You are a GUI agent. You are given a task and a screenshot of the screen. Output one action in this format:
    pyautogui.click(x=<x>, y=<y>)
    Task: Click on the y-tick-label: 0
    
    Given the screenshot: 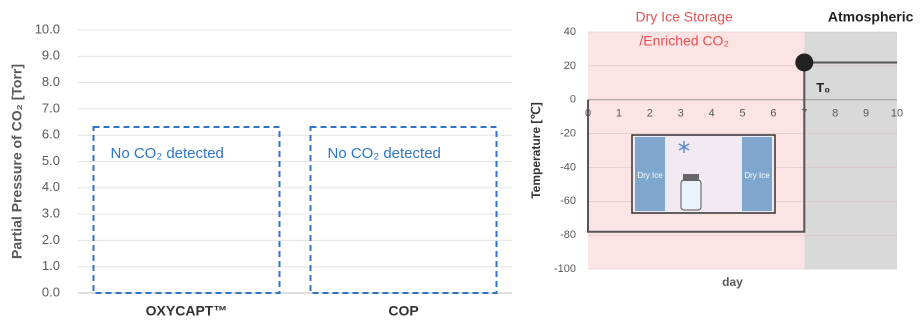 What is the action you would take?
    pyautogui.click(x=573, y=100)
    